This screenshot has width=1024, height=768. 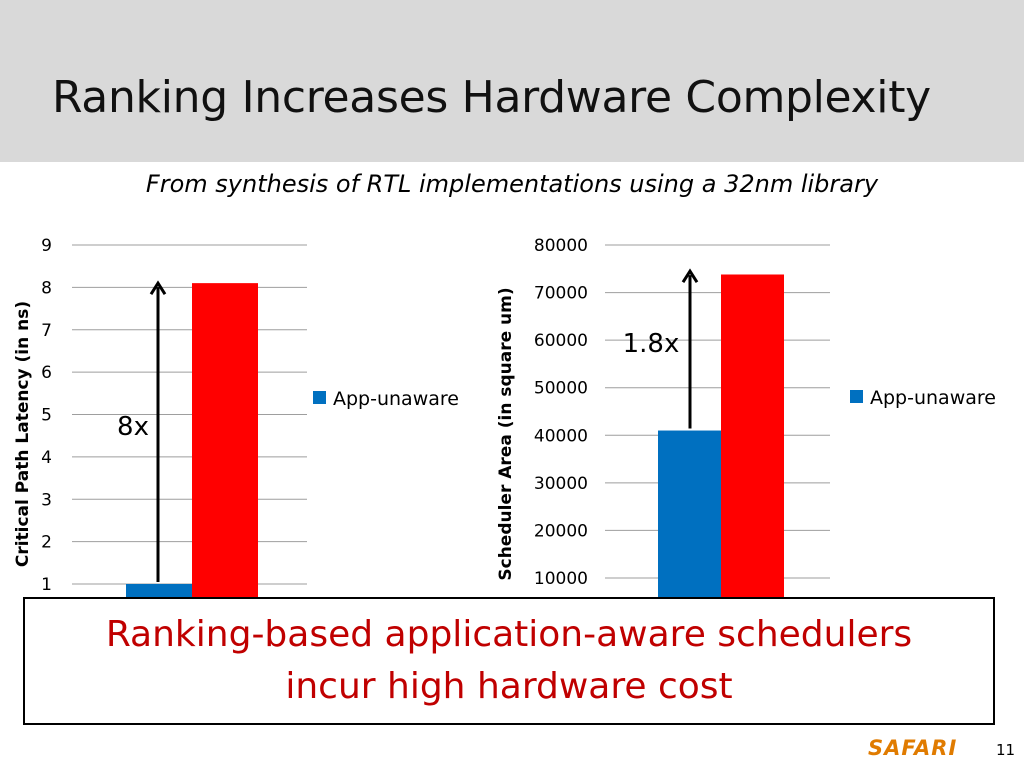 I want to click on latency-tick-label: 2, so click(x=46, y=543).